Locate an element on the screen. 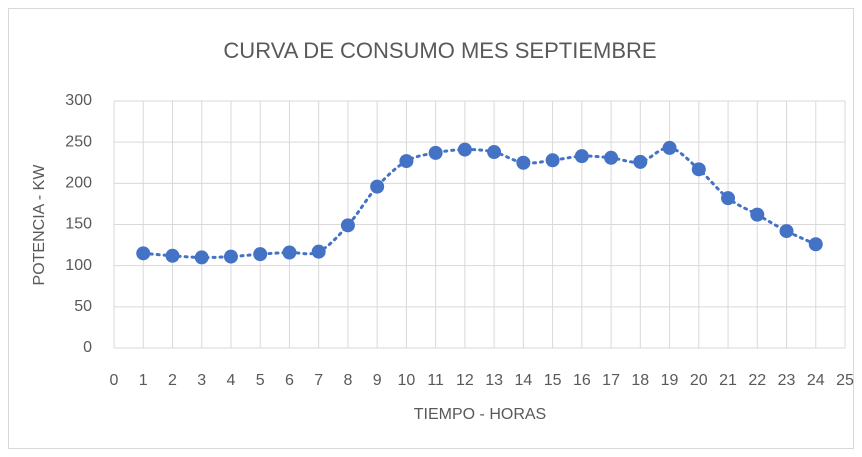 The height and width of the screenshot is (457, 862). x-tick-label: 20 is located at coordinates (699, 380).